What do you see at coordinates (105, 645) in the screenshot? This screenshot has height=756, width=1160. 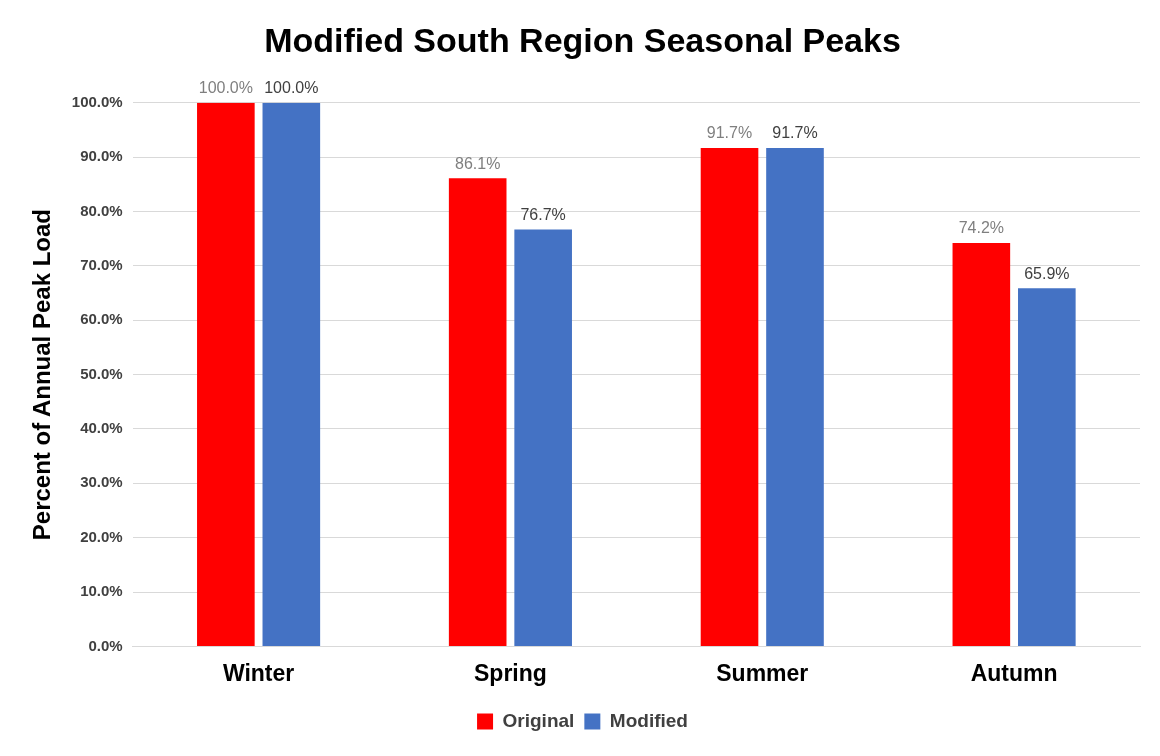 I see `y-tick-label: 0.0%` at bounding box center [105, 645].